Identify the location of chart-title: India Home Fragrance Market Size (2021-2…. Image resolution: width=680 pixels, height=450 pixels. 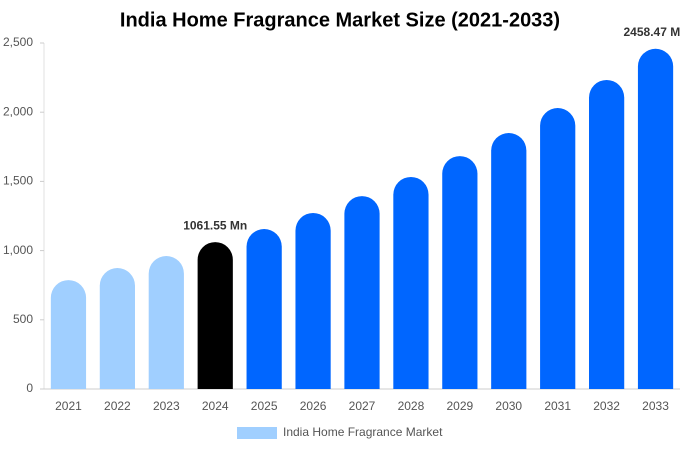
(340, 20).